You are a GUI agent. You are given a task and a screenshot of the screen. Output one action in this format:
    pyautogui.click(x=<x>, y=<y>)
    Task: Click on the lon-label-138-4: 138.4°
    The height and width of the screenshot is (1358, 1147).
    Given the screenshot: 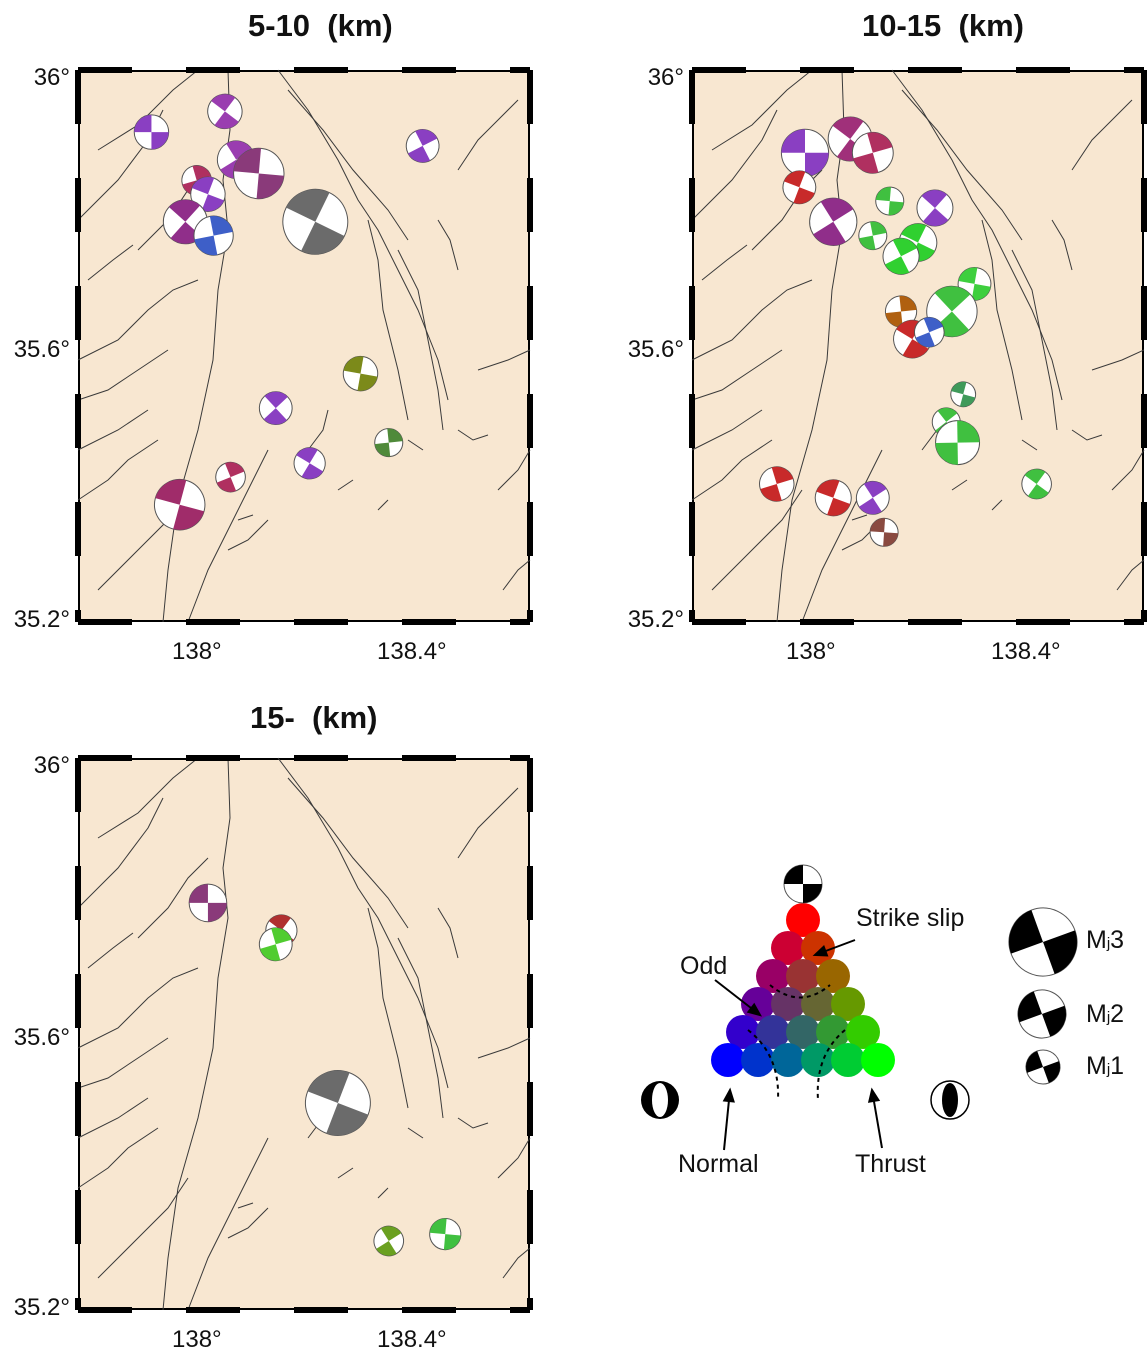 What is the action you would take?
    pyautogui.click(x=1026, y=651)
    